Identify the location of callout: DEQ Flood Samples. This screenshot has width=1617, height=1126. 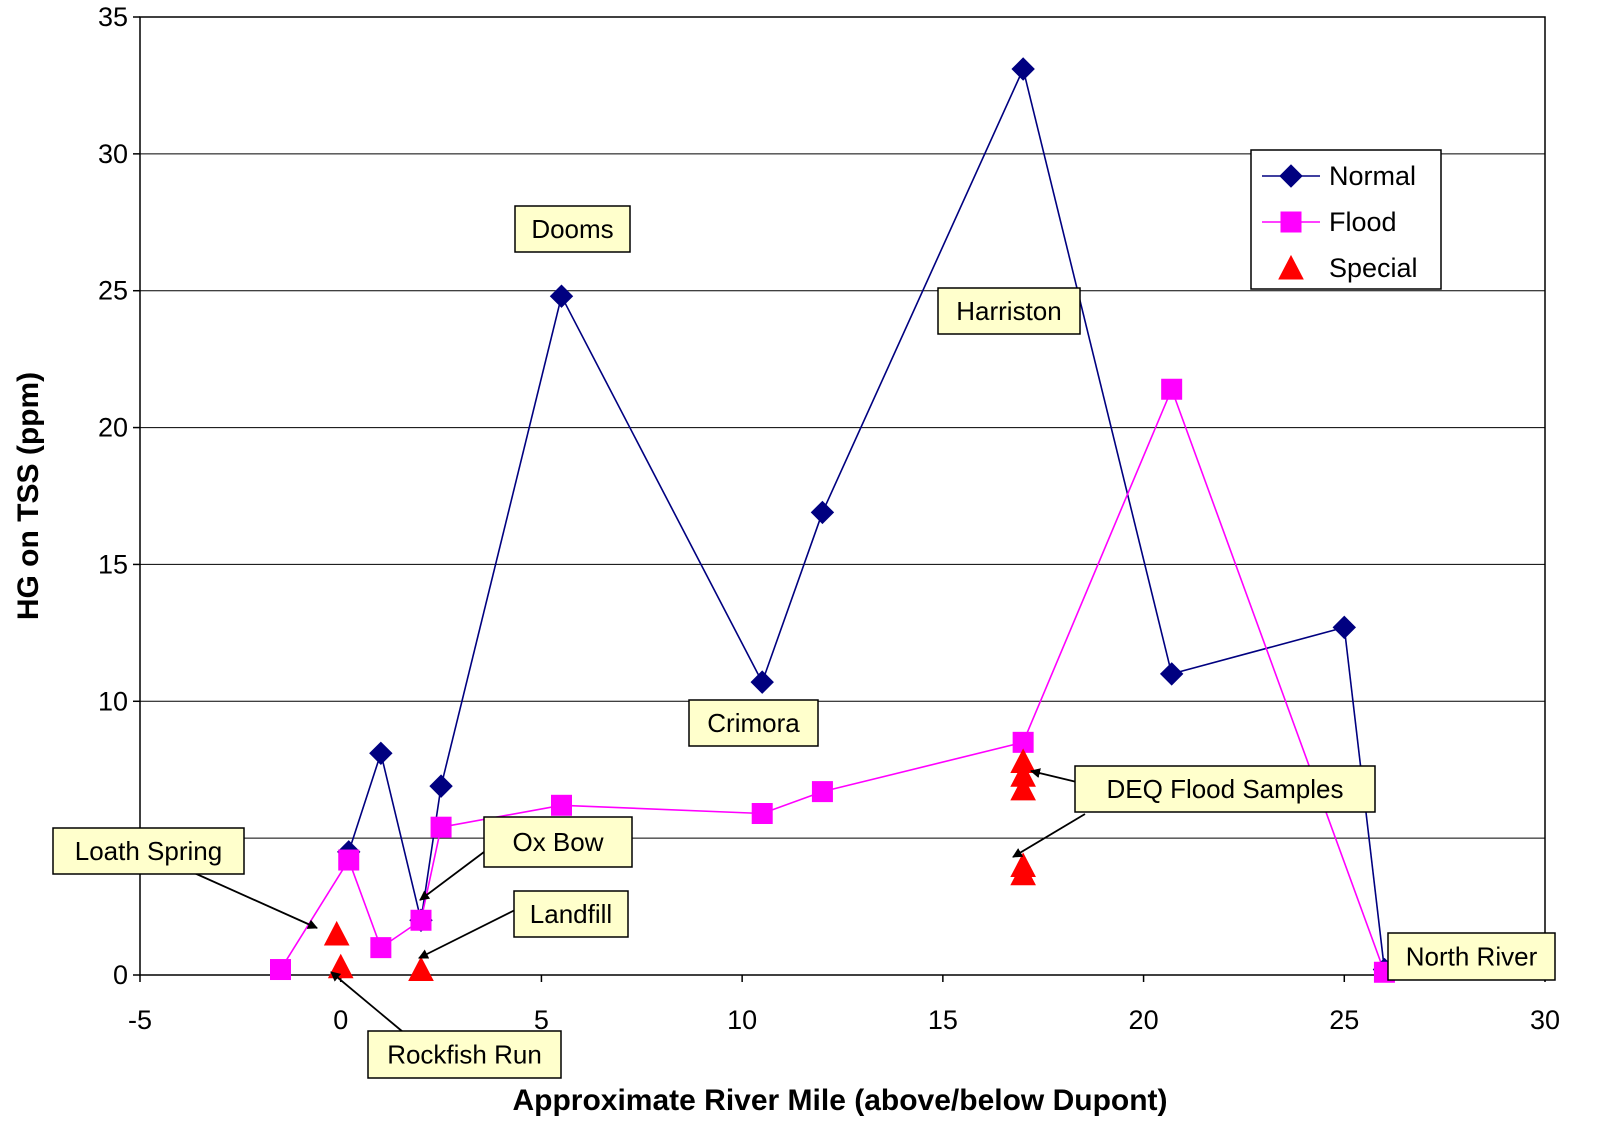
(1225, 789).